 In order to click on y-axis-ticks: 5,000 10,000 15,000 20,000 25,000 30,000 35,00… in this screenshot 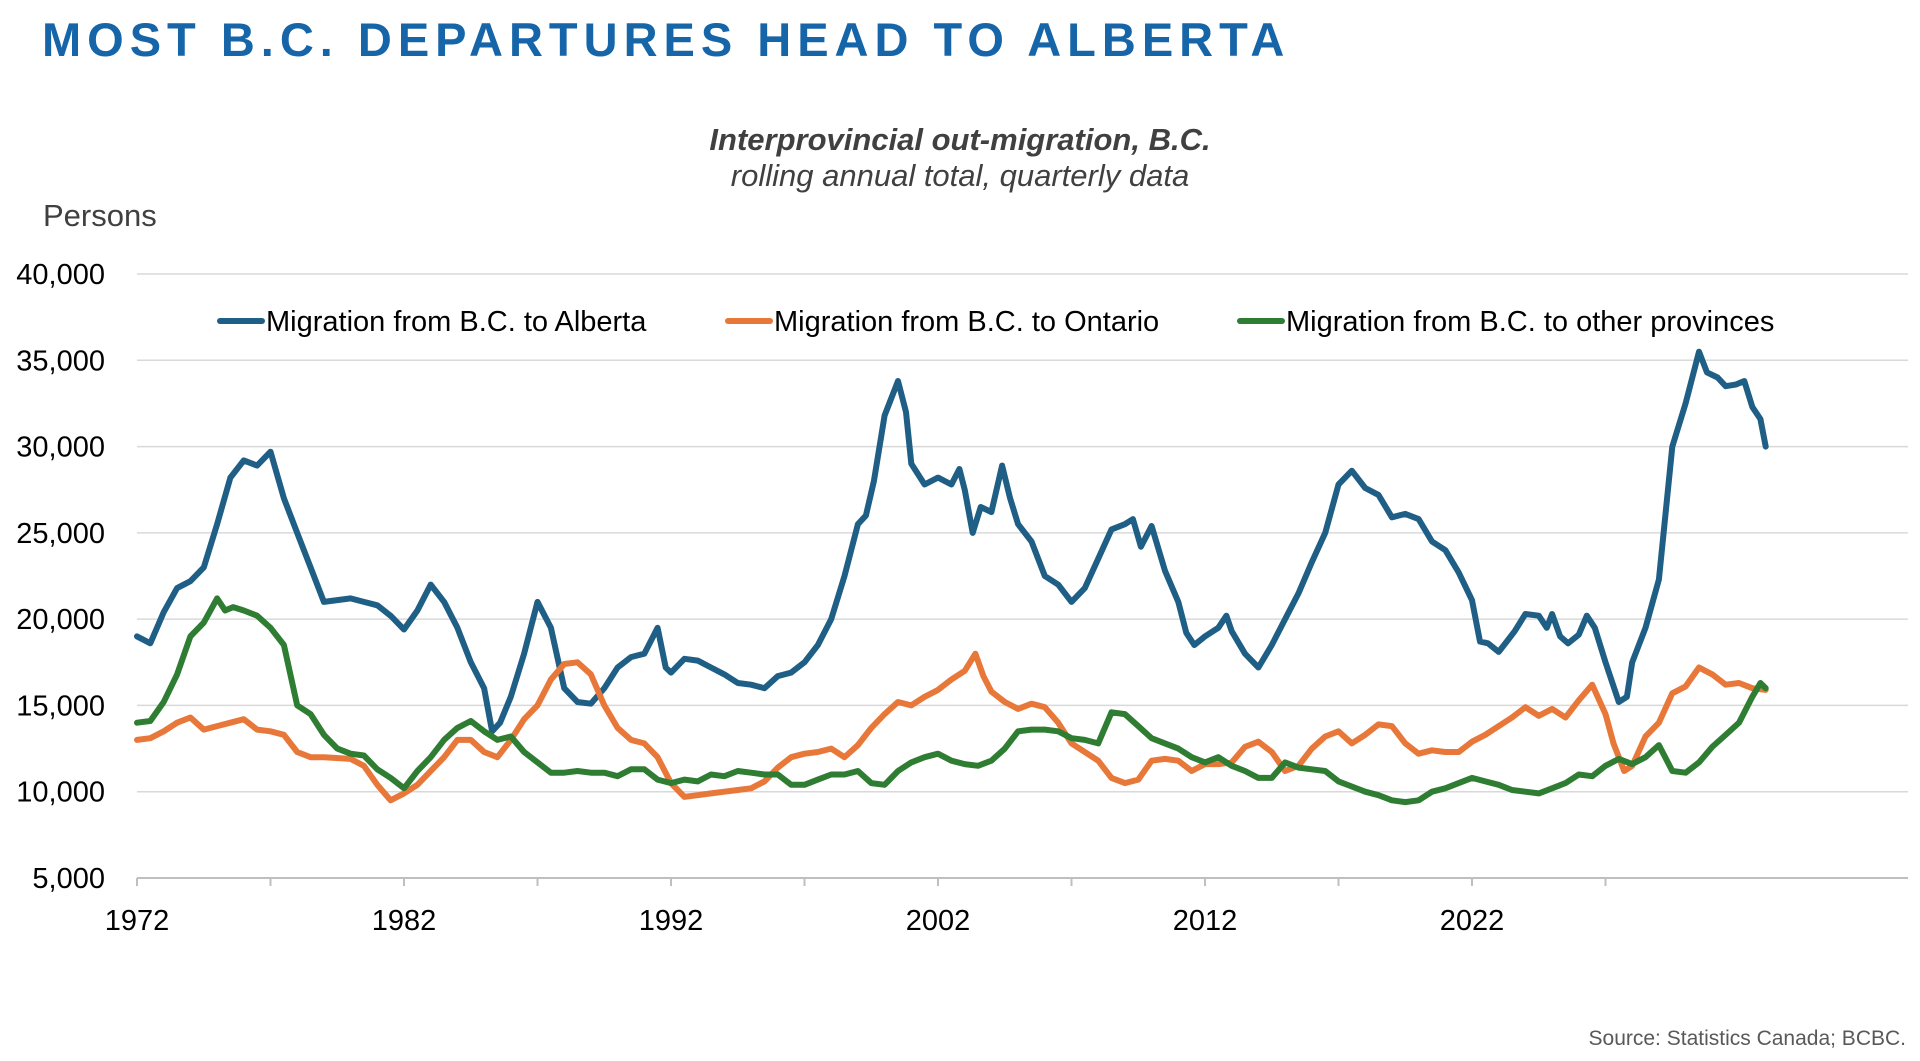, I will do `click(60, 577)`.